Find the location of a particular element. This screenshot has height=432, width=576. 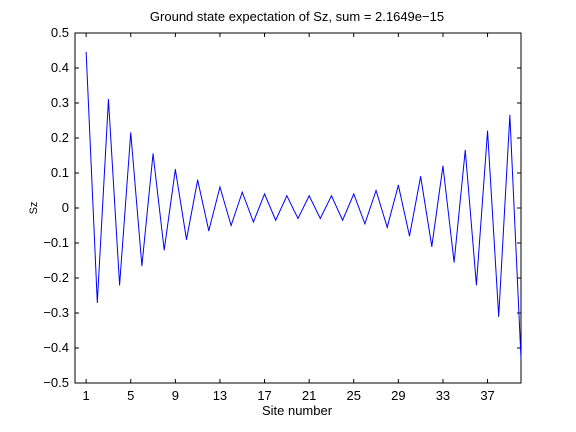

x-tick-label: 5 is located at coordinates (130, 395).